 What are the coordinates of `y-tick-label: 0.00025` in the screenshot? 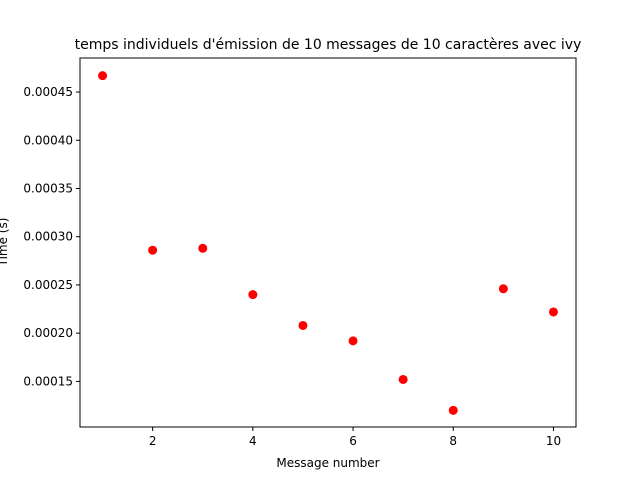 It's located at (48, 285).